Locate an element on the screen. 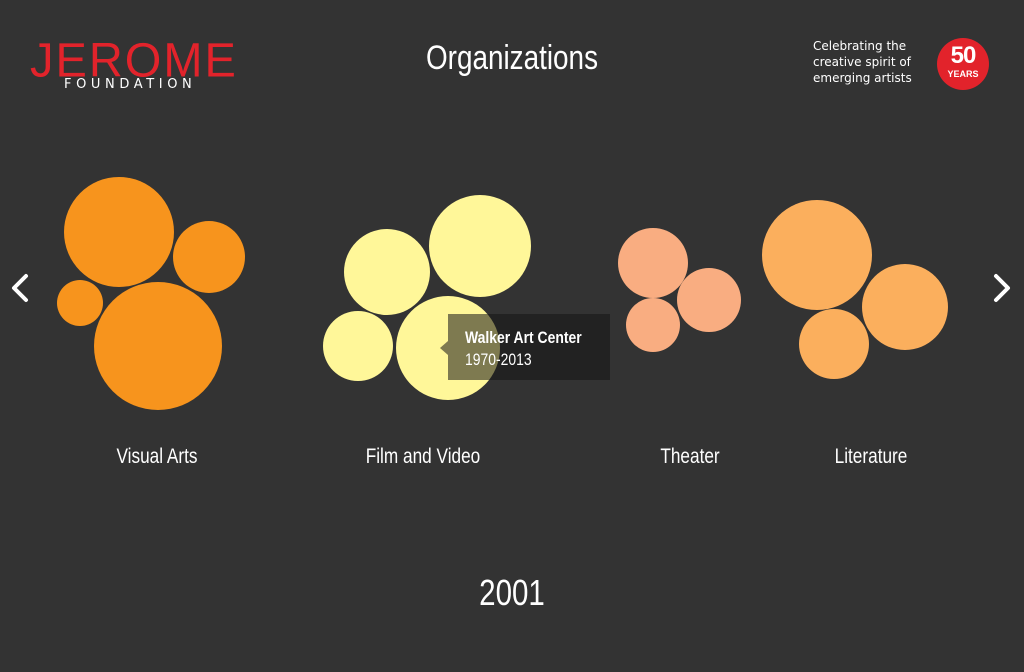 The height and width of the screenshot is (672, 1024). tooltip-org-name: Walker Art Center is located at coordinates (523, 337).